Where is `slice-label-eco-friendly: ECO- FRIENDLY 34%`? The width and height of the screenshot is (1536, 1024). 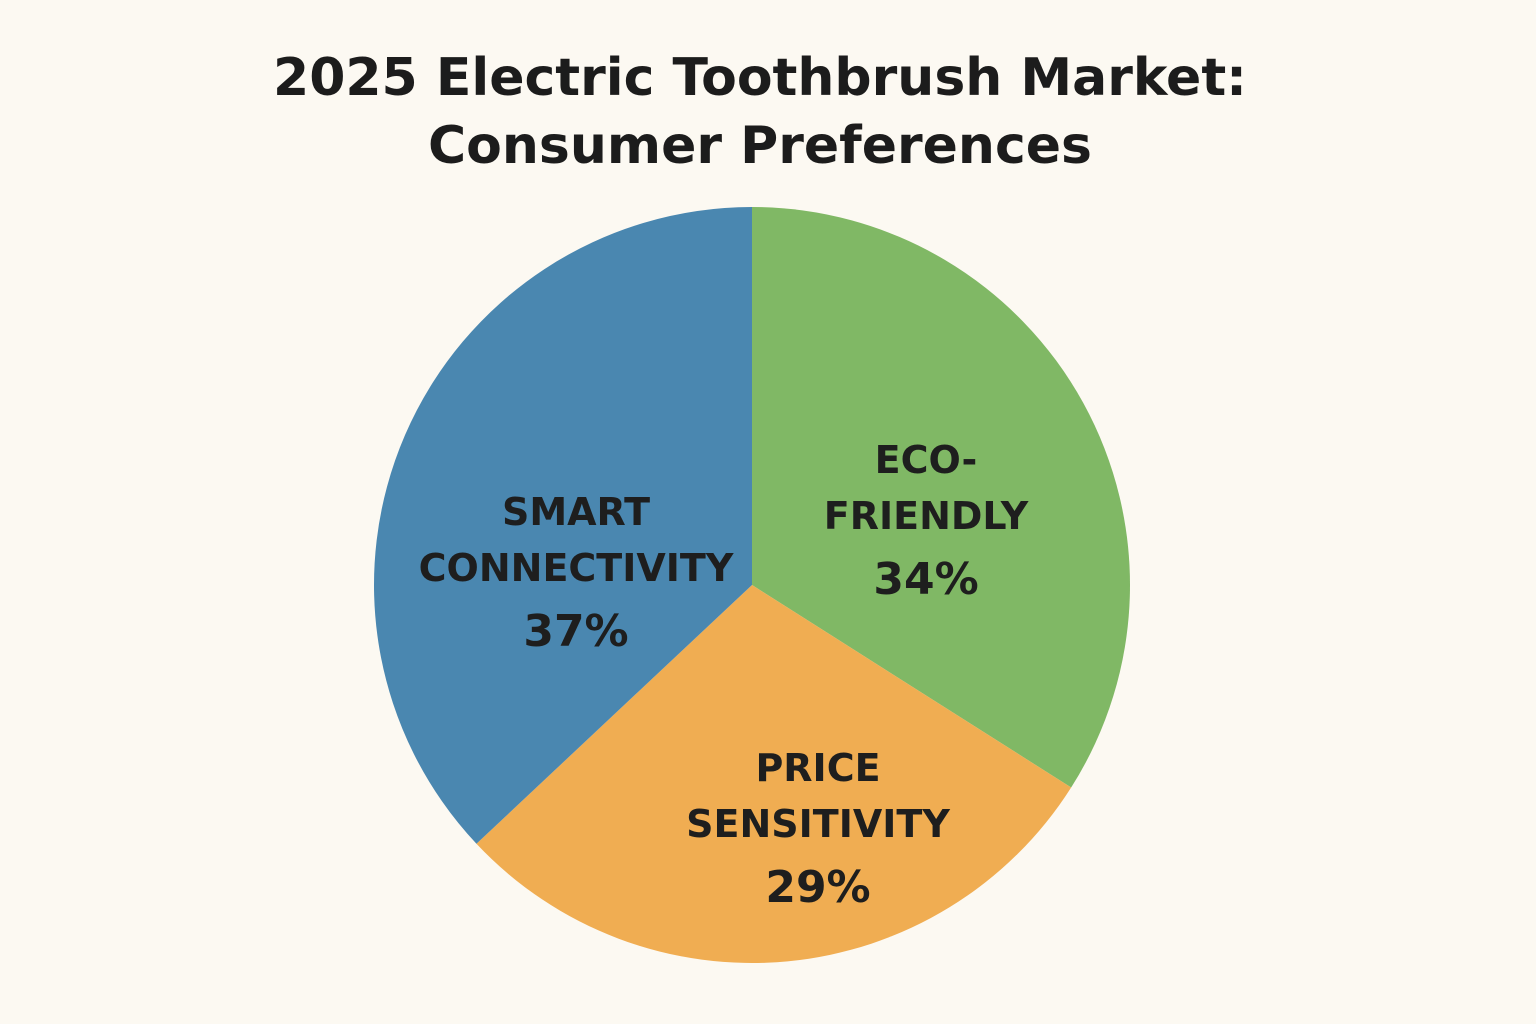
slice-label-eco-friendly: ECO- FRIENDLY 34% is located at coordinates (926, 520).